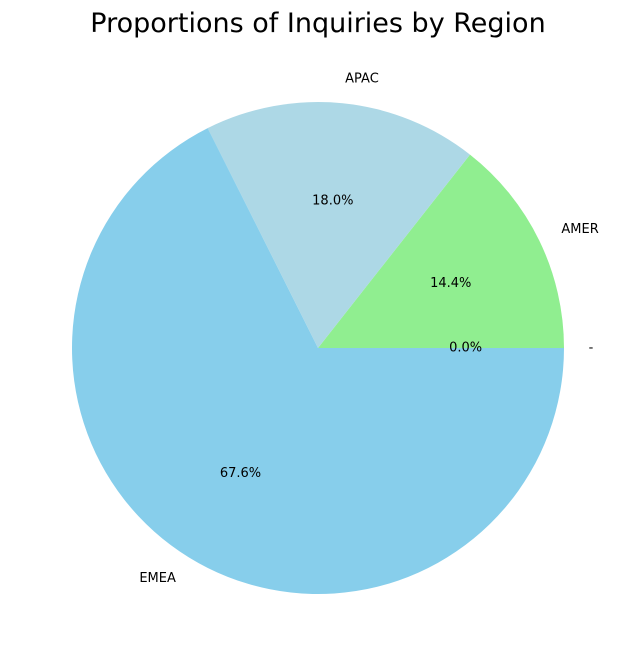 This screenshot has width=636, height=666. What do you see at coordinates (332, 201) in the screenshot?
I see `slice-pct-apac: 18.0%` at bounding box center [332, 201].